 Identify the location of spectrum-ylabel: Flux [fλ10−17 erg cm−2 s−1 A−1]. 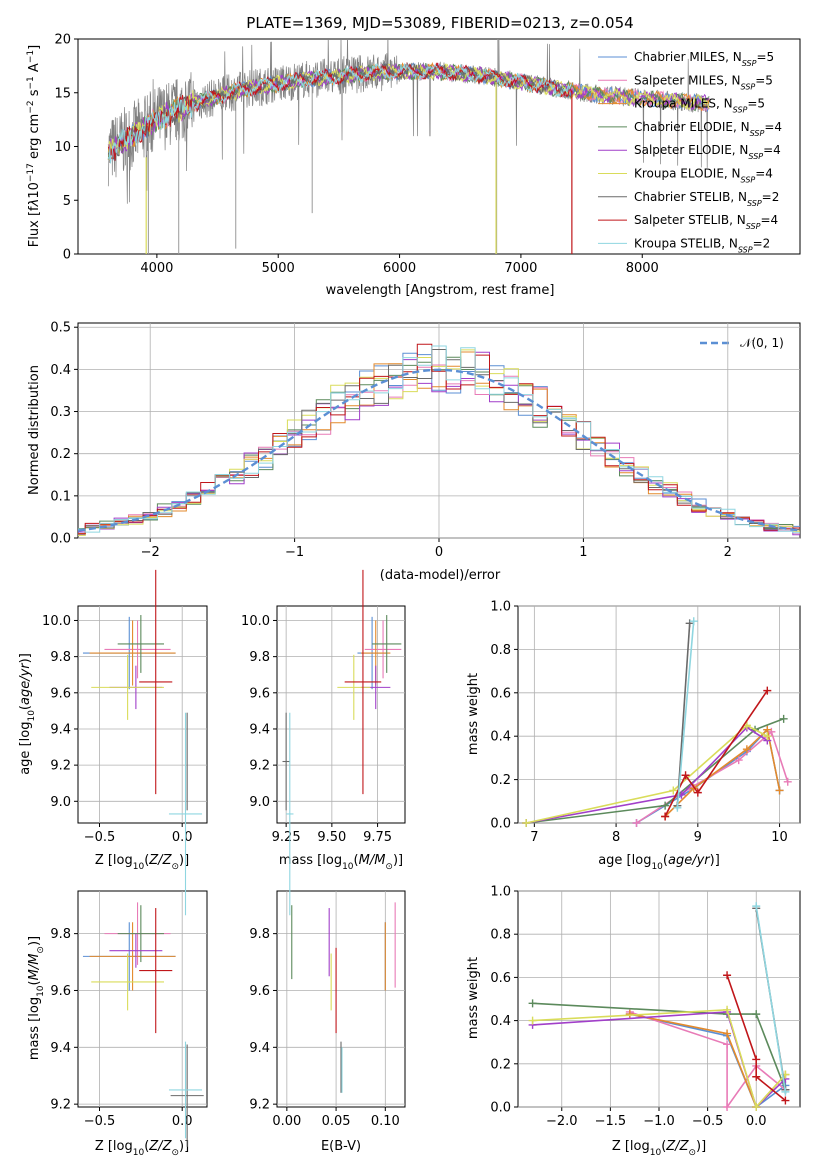
(34, 146).